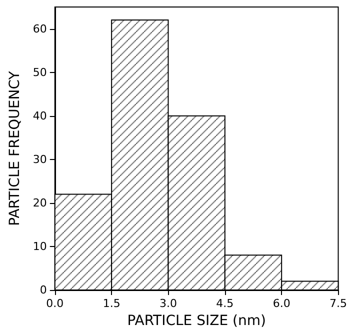 This screenshot has width=350, height=335. What do you see at coordinates (39, 159) in the screenshot?
I see `y-tick-label: 30` at bounding box center [39, 159].